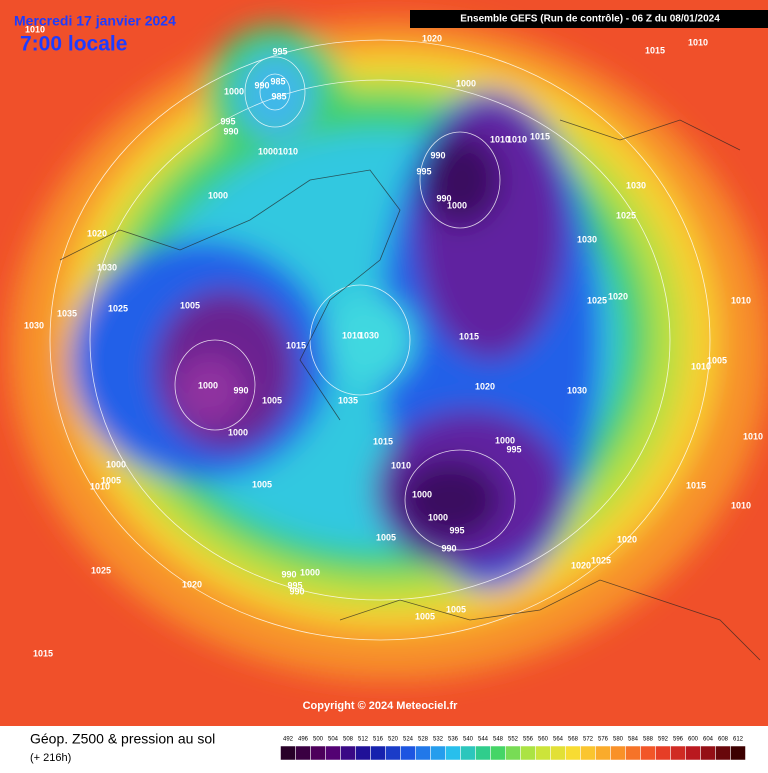 The width and height of the screenshot is (768, 773). What do you see at coordinates (618, 740) in the screenshot?
I see `legend-label: 580` at bounding box center [618, 740].